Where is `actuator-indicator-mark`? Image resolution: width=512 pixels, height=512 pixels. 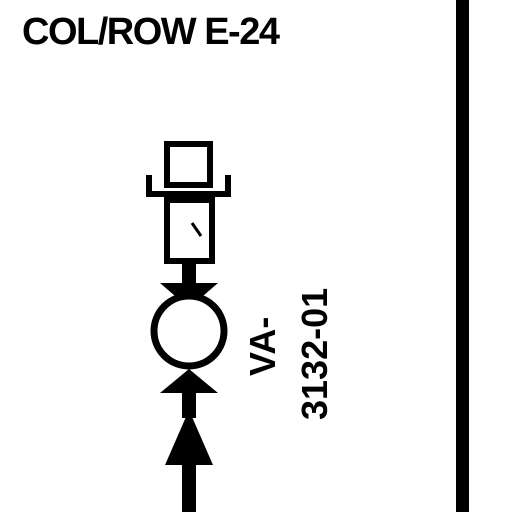 actuator-indicator-mark is located at coordinates (196, 229).